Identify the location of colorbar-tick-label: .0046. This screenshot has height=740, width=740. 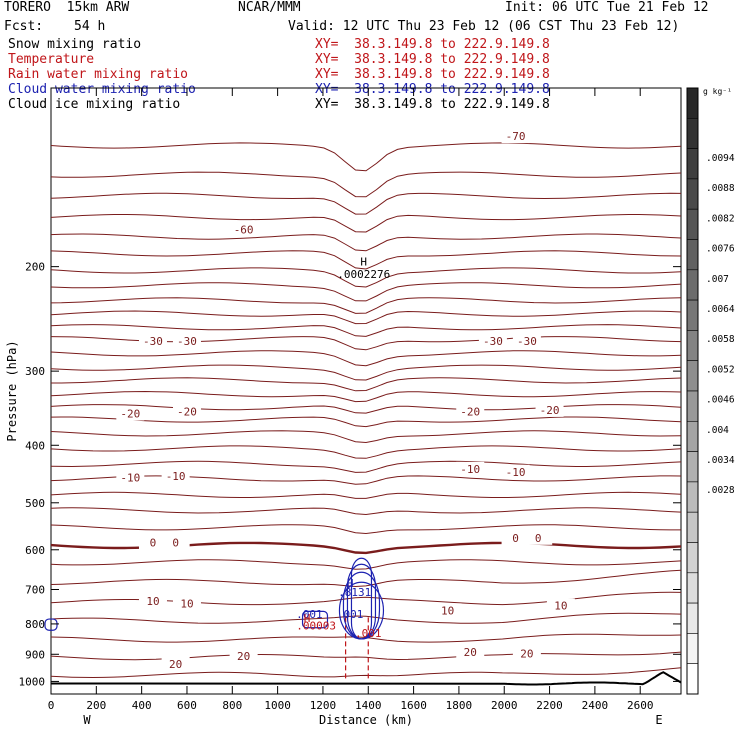
(720, 400).